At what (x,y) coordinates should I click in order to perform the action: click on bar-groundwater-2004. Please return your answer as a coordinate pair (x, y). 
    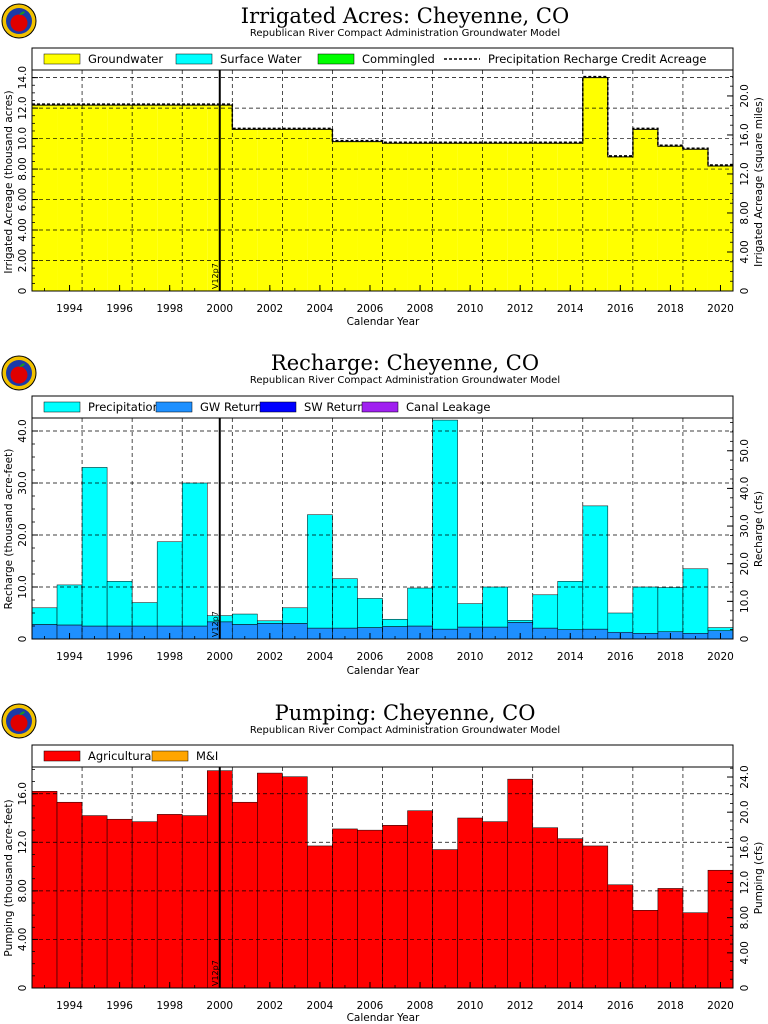
    Looking at the image, I should click on (320, 210).